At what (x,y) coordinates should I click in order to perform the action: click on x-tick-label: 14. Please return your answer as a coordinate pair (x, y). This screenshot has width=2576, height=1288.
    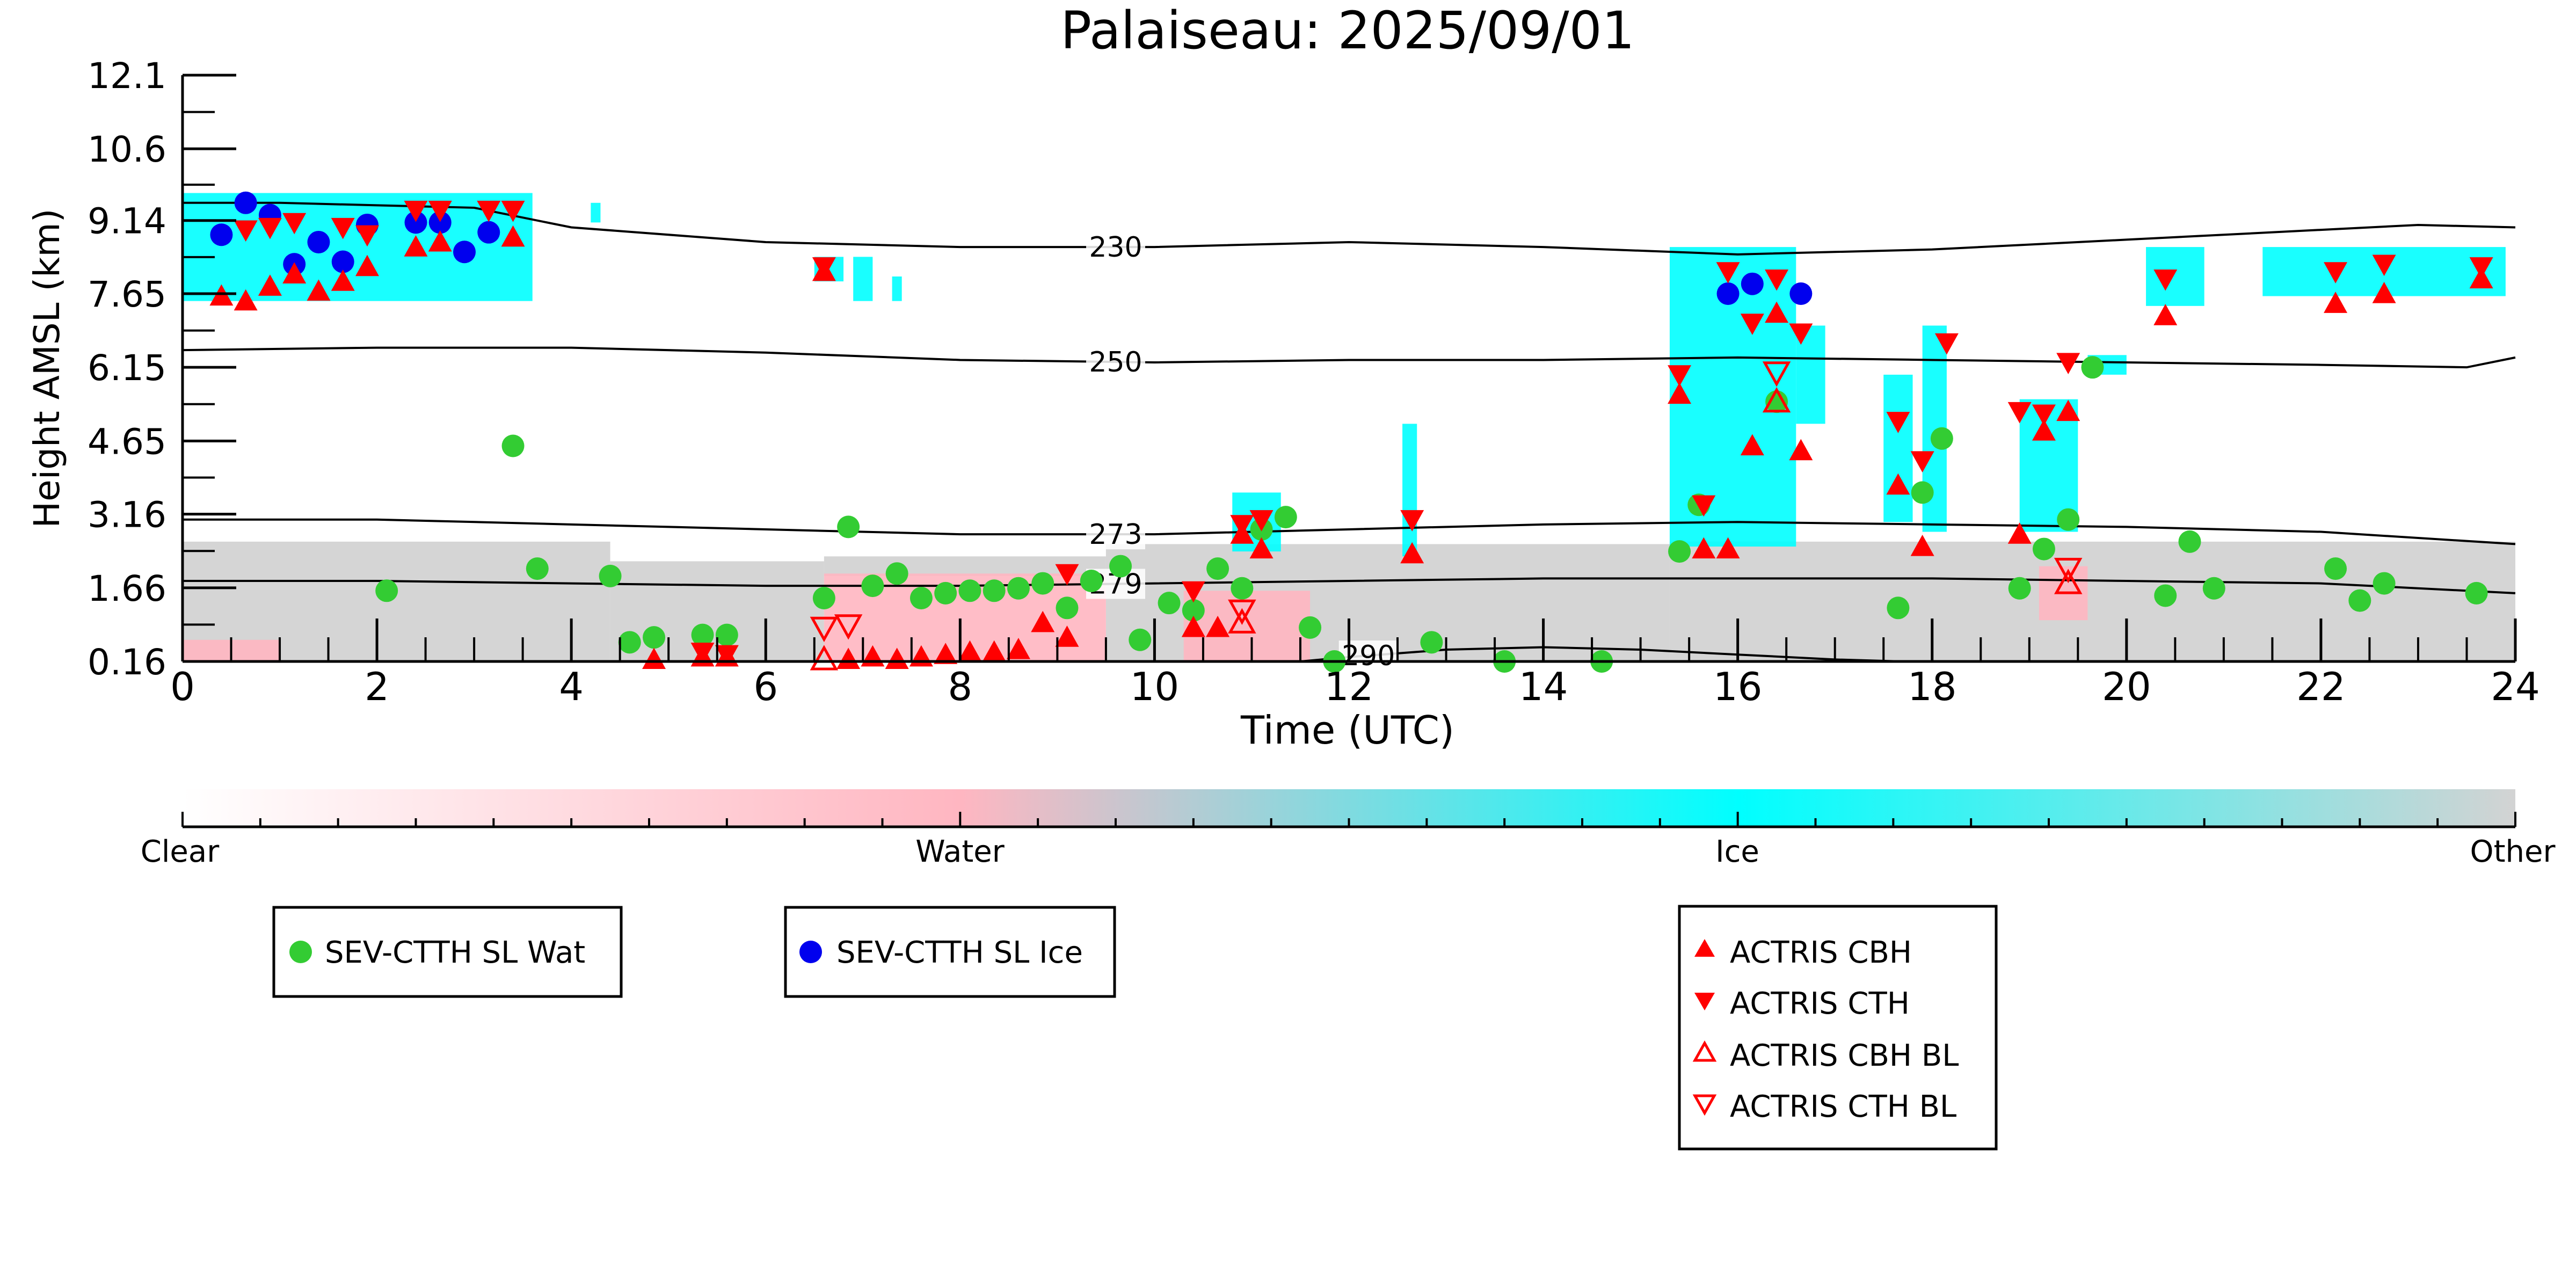
    Looking at the image, I should click on (1543, 686).